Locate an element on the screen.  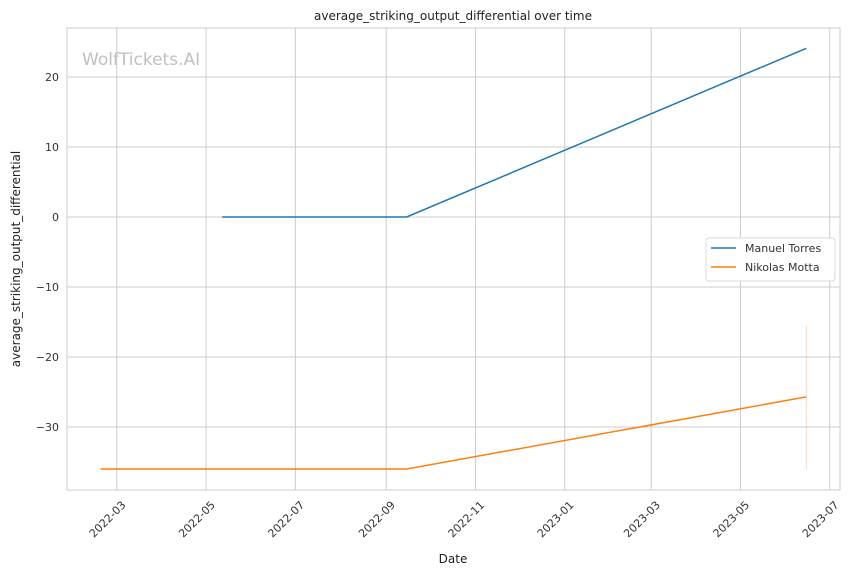
x-tick-label: 2022-11 is located at coordinates (467, 520).